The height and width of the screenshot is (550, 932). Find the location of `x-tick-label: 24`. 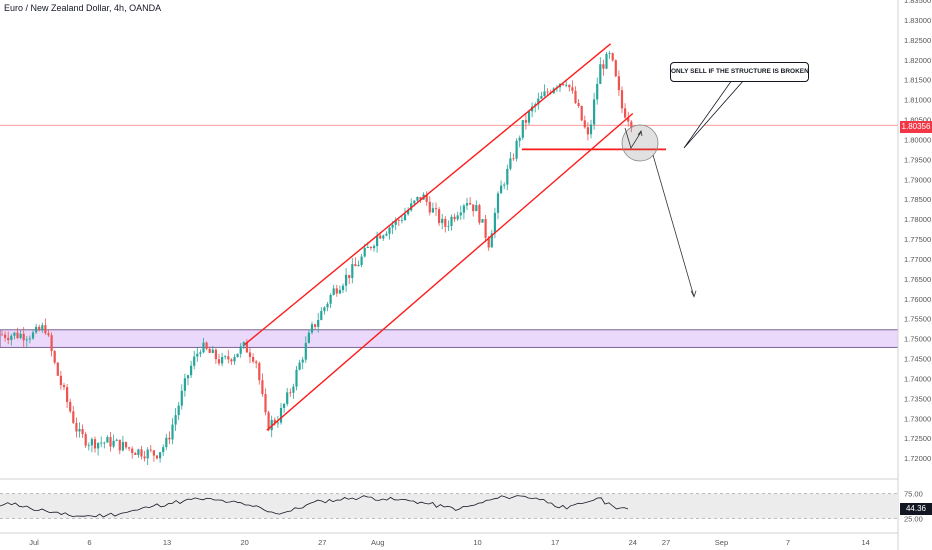

x-tick-label: 24 is located at coordinates (633, 542).